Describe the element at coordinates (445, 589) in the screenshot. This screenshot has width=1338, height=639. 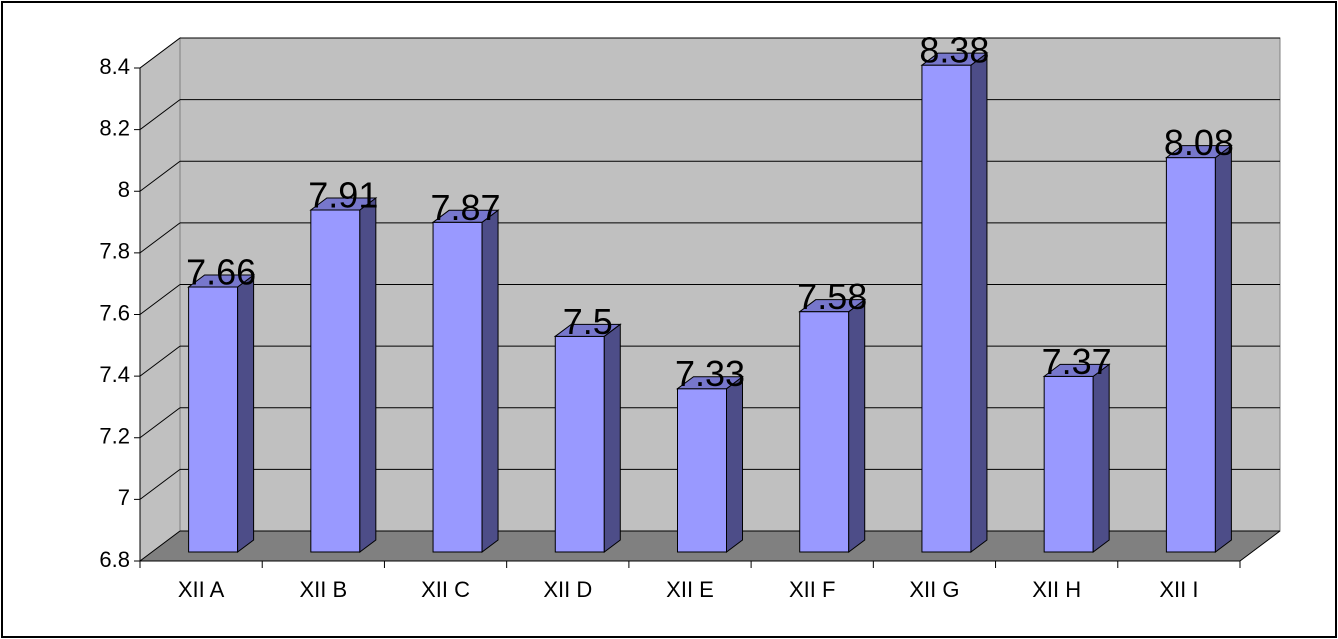
I see `x-tick-label: XII C` at that location.